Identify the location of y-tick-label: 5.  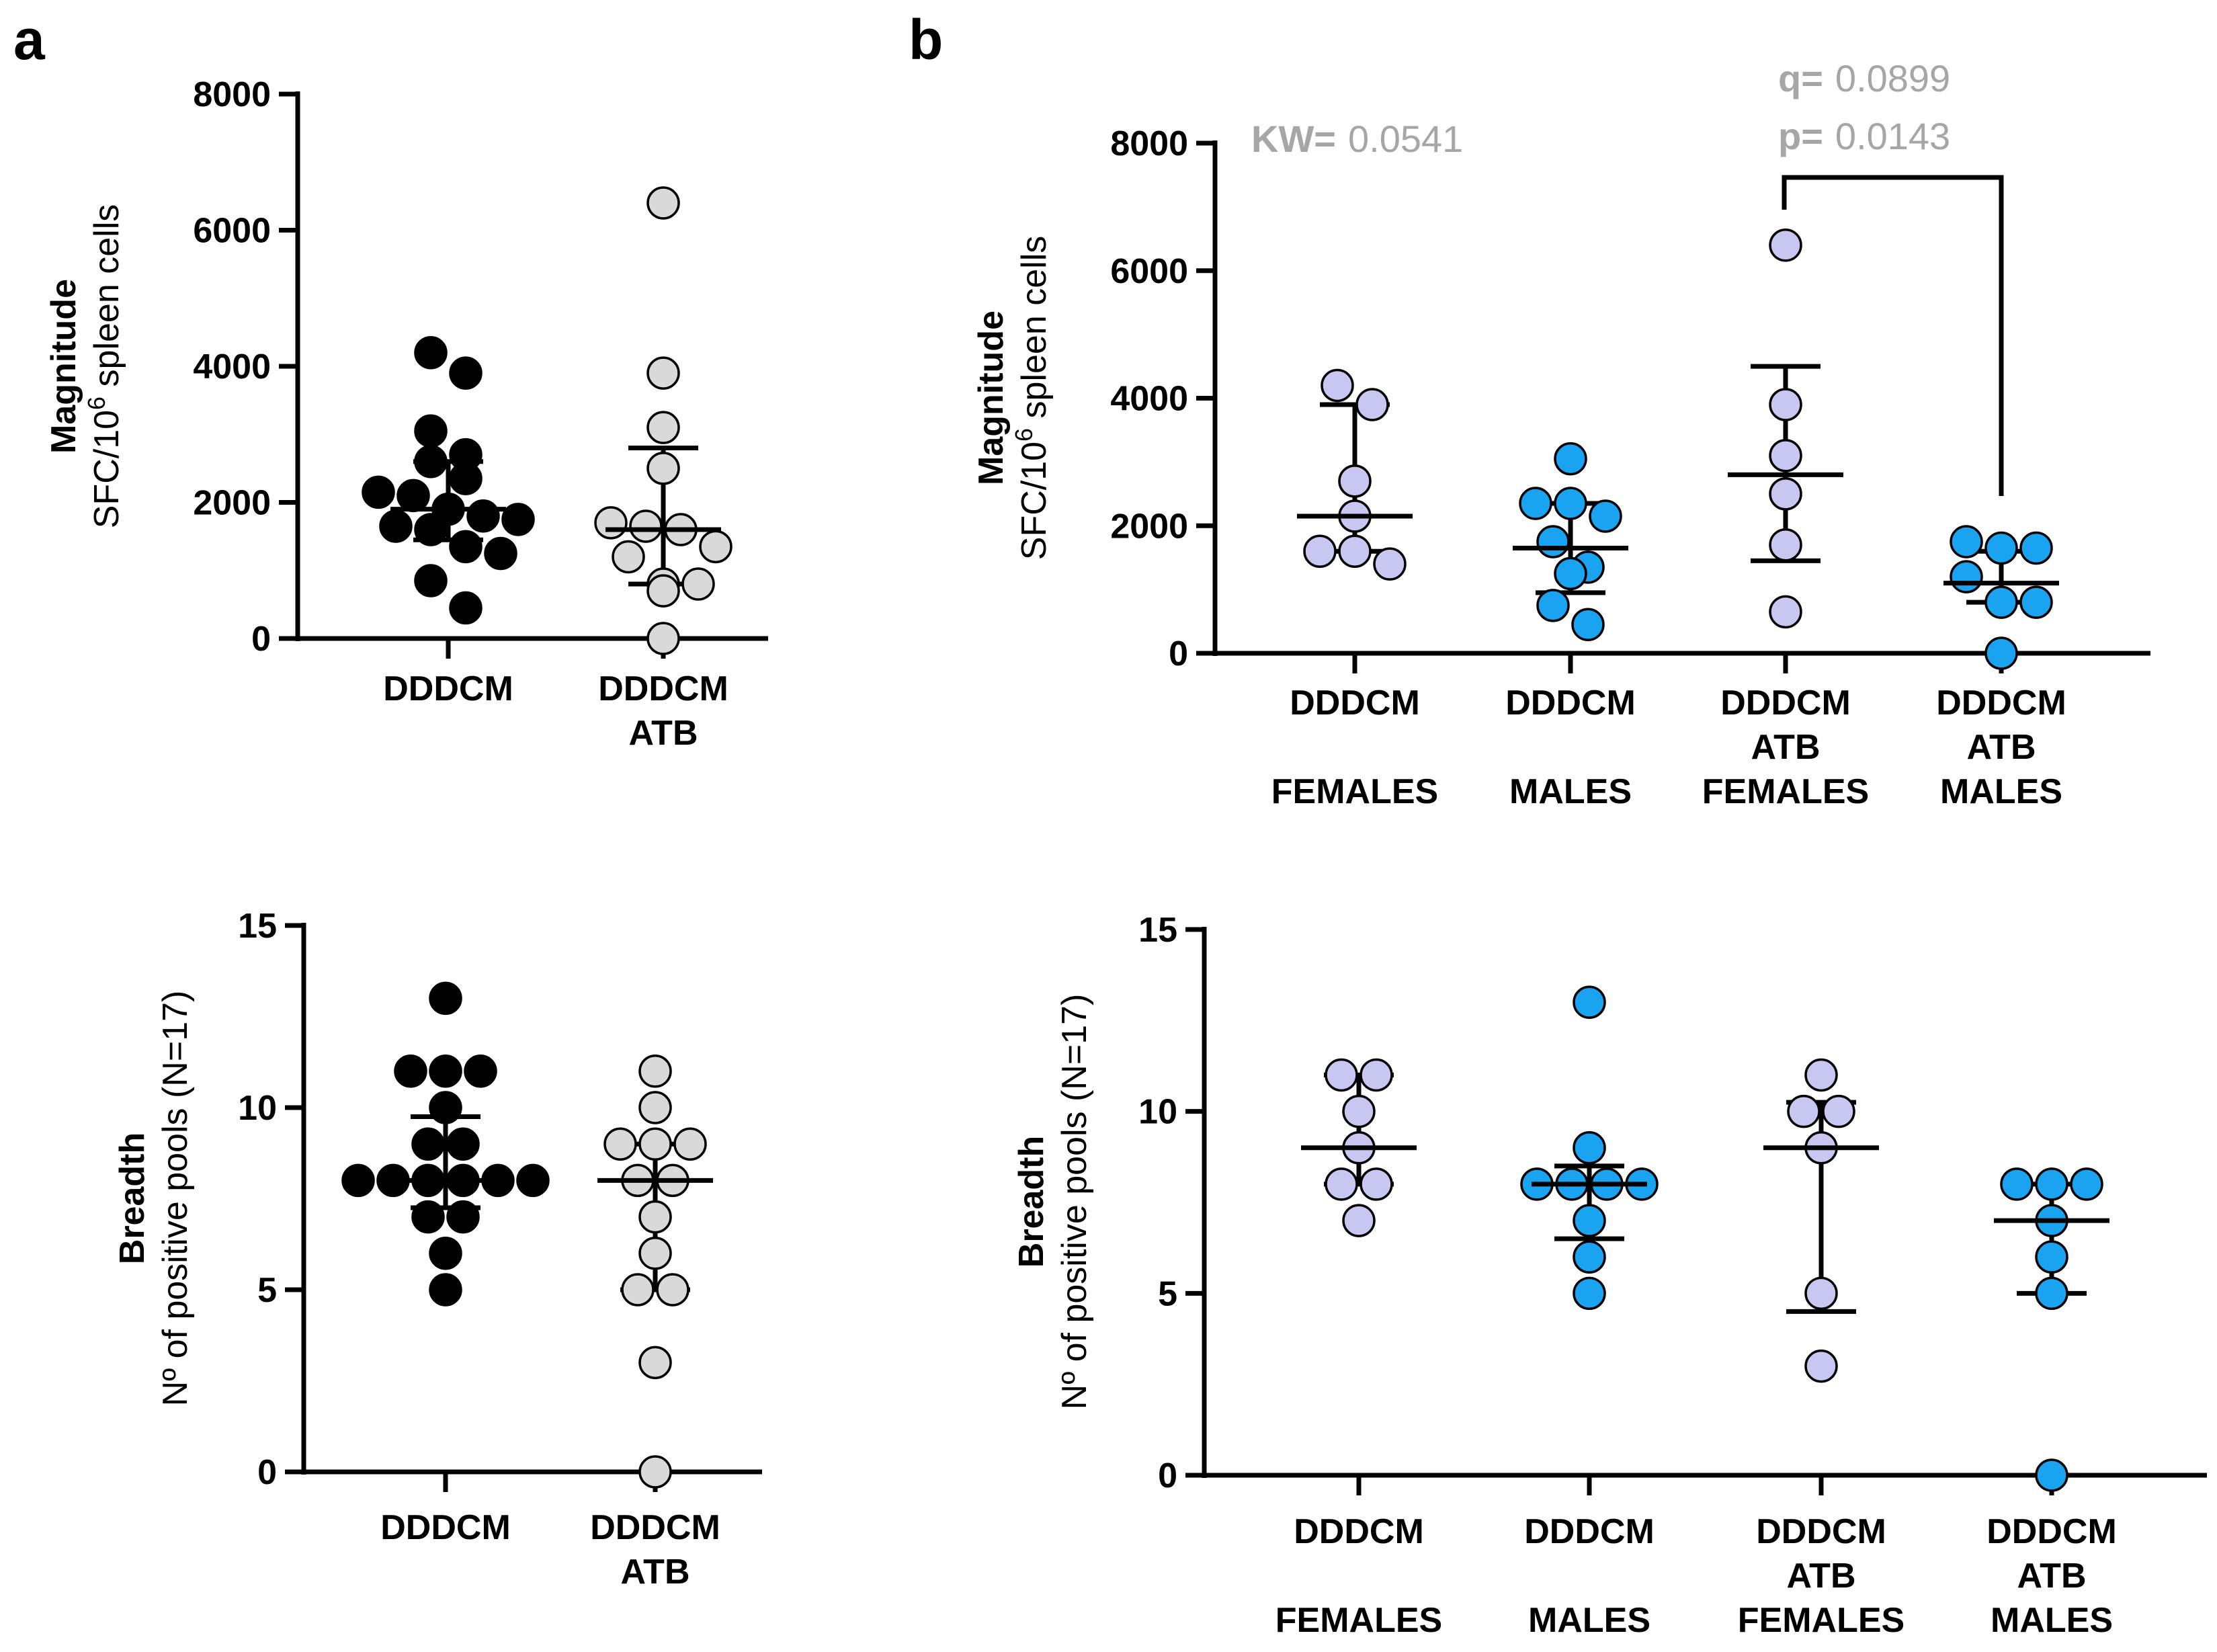
(1167, 1293).